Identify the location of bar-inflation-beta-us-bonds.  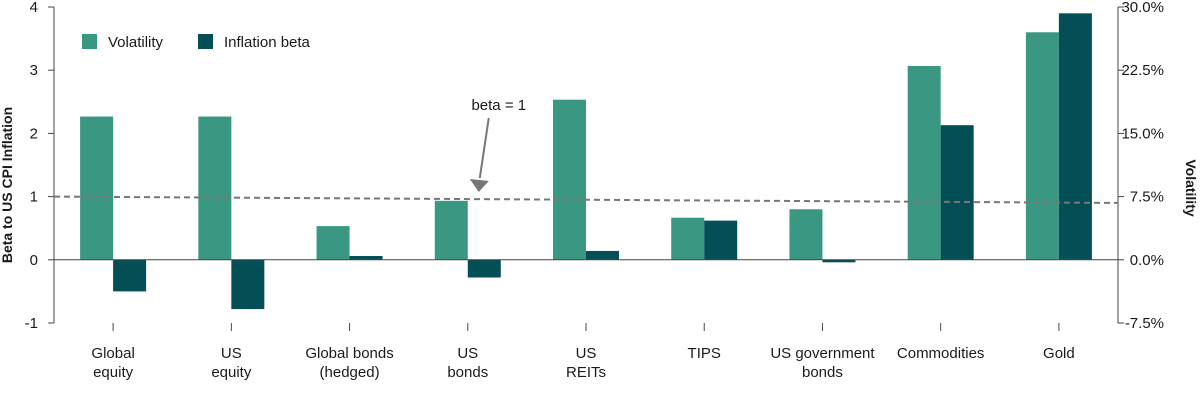
(484, 268).